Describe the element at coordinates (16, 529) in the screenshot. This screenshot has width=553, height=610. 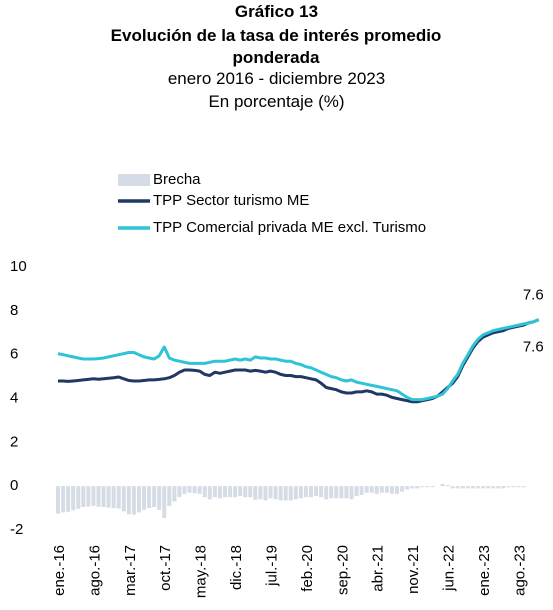
I see `y-tick-label: -2` at that location.